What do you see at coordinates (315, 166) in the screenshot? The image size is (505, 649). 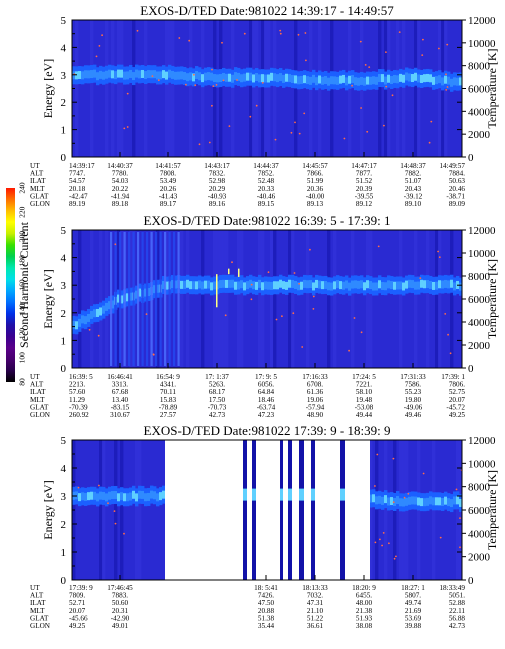 I see `ephemeris-cell: 14:45:57` at bounding box center [315, 166].